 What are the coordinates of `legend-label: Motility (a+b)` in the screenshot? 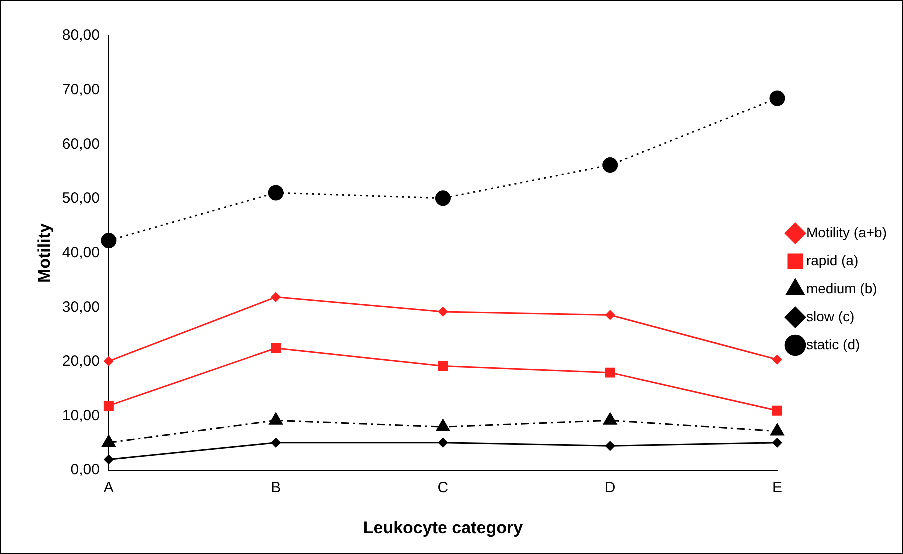 It's located at (847, 232).